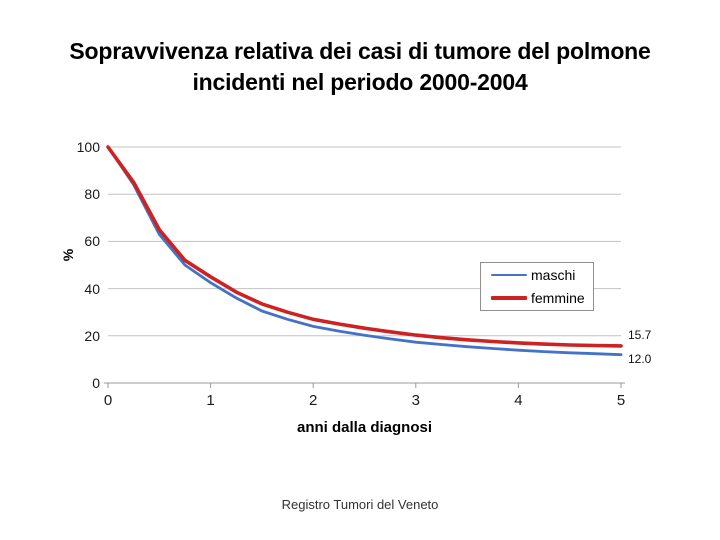 This screenshot has height=540, width=720. I want to click on y-tick-label: 0, so click(96, 383).